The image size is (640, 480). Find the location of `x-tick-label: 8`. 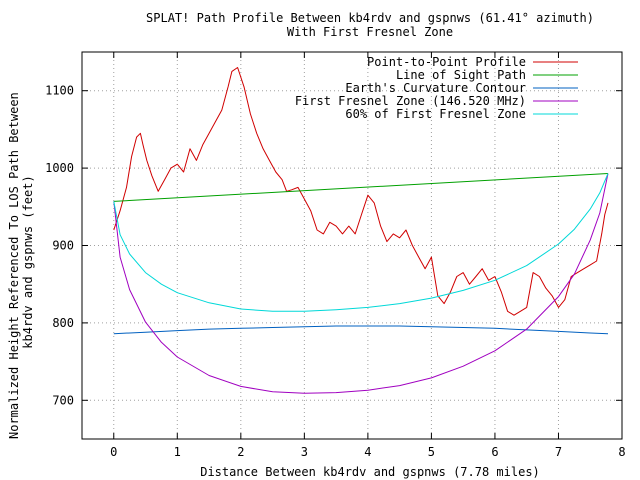

x-tick-label: 8 is located at coordinates (621, 452).